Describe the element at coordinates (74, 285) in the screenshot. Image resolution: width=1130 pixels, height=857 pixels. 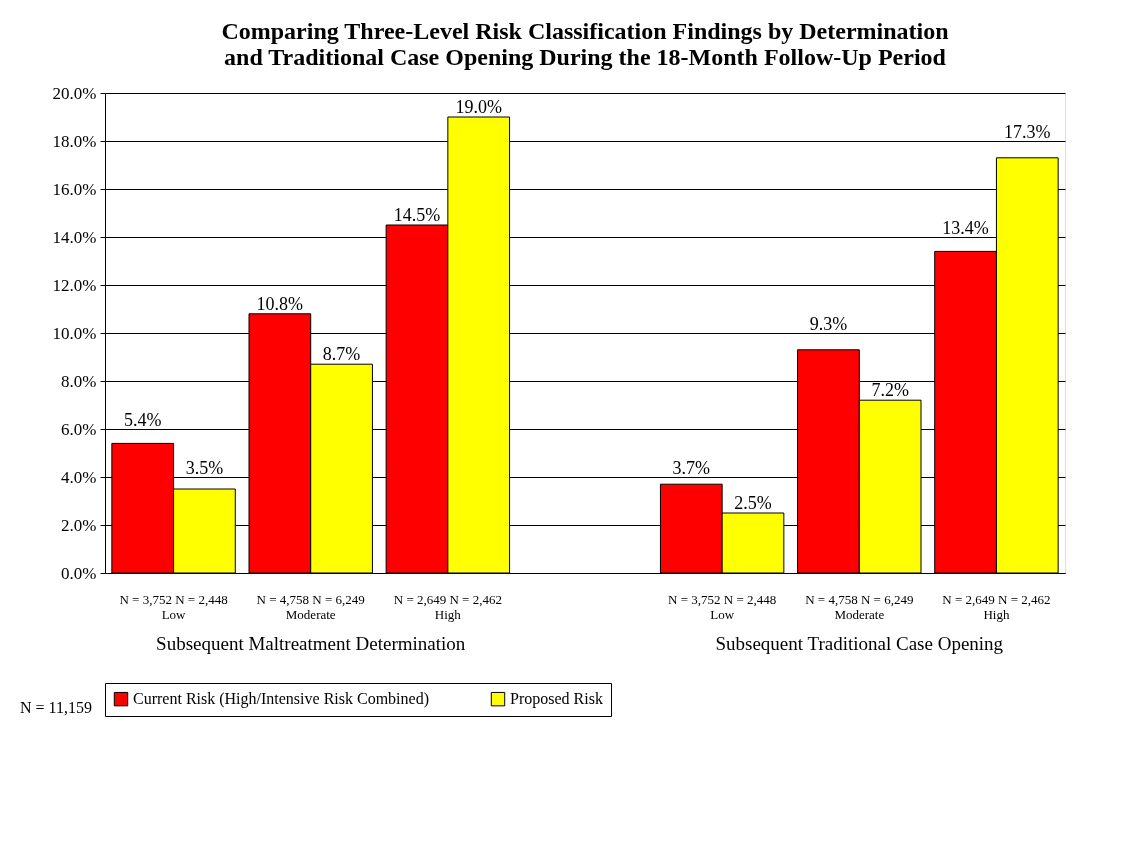
I see `y-tick-label: 12.0%` at that location.